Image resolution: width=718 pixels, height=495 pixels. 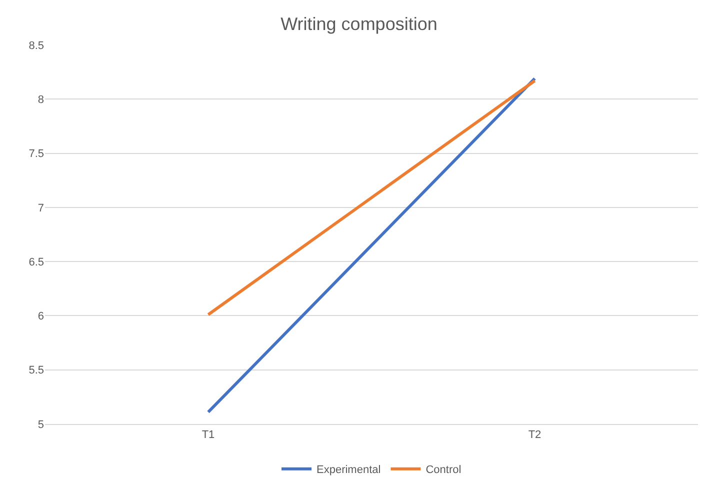 I want to click on y-tick-label: 7, so click(x=41, y=208).